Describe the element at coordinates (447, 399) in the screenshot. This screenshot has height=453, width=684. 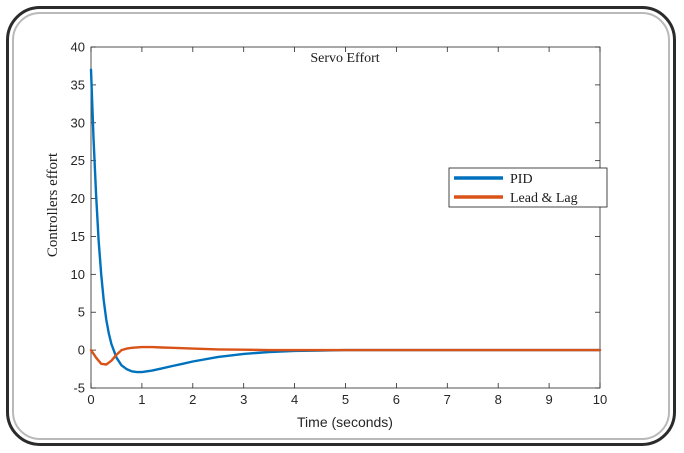
I see `x-tick-label: 7` at that location.